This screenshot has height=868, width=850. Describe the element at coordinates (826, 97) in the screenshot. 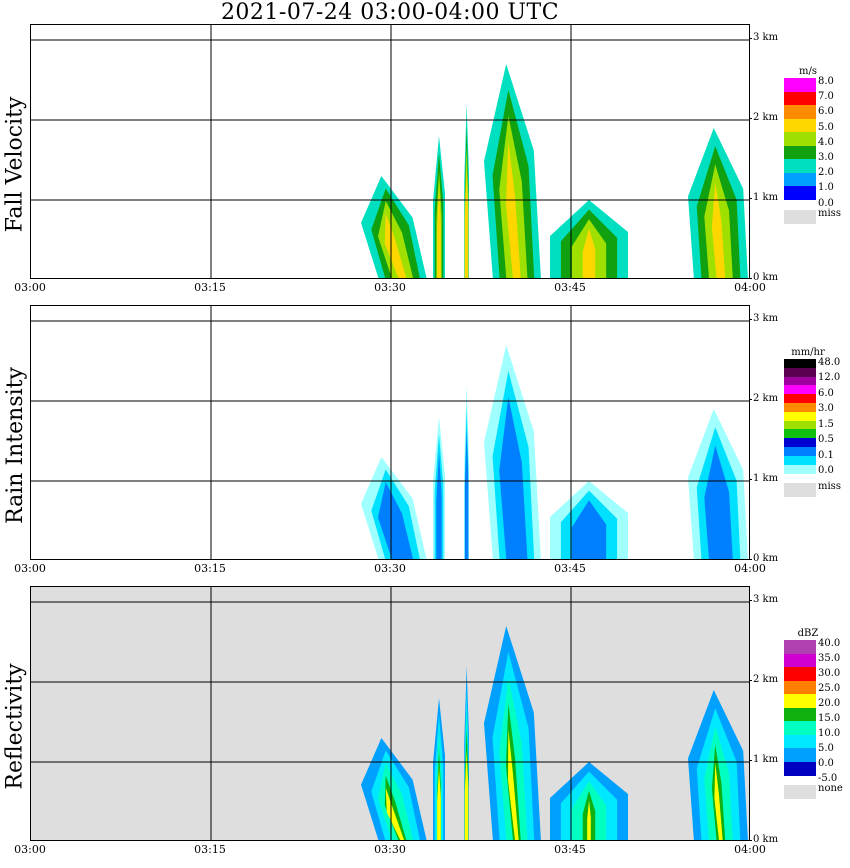

I see `colorbar-label: 7.0` at that location.